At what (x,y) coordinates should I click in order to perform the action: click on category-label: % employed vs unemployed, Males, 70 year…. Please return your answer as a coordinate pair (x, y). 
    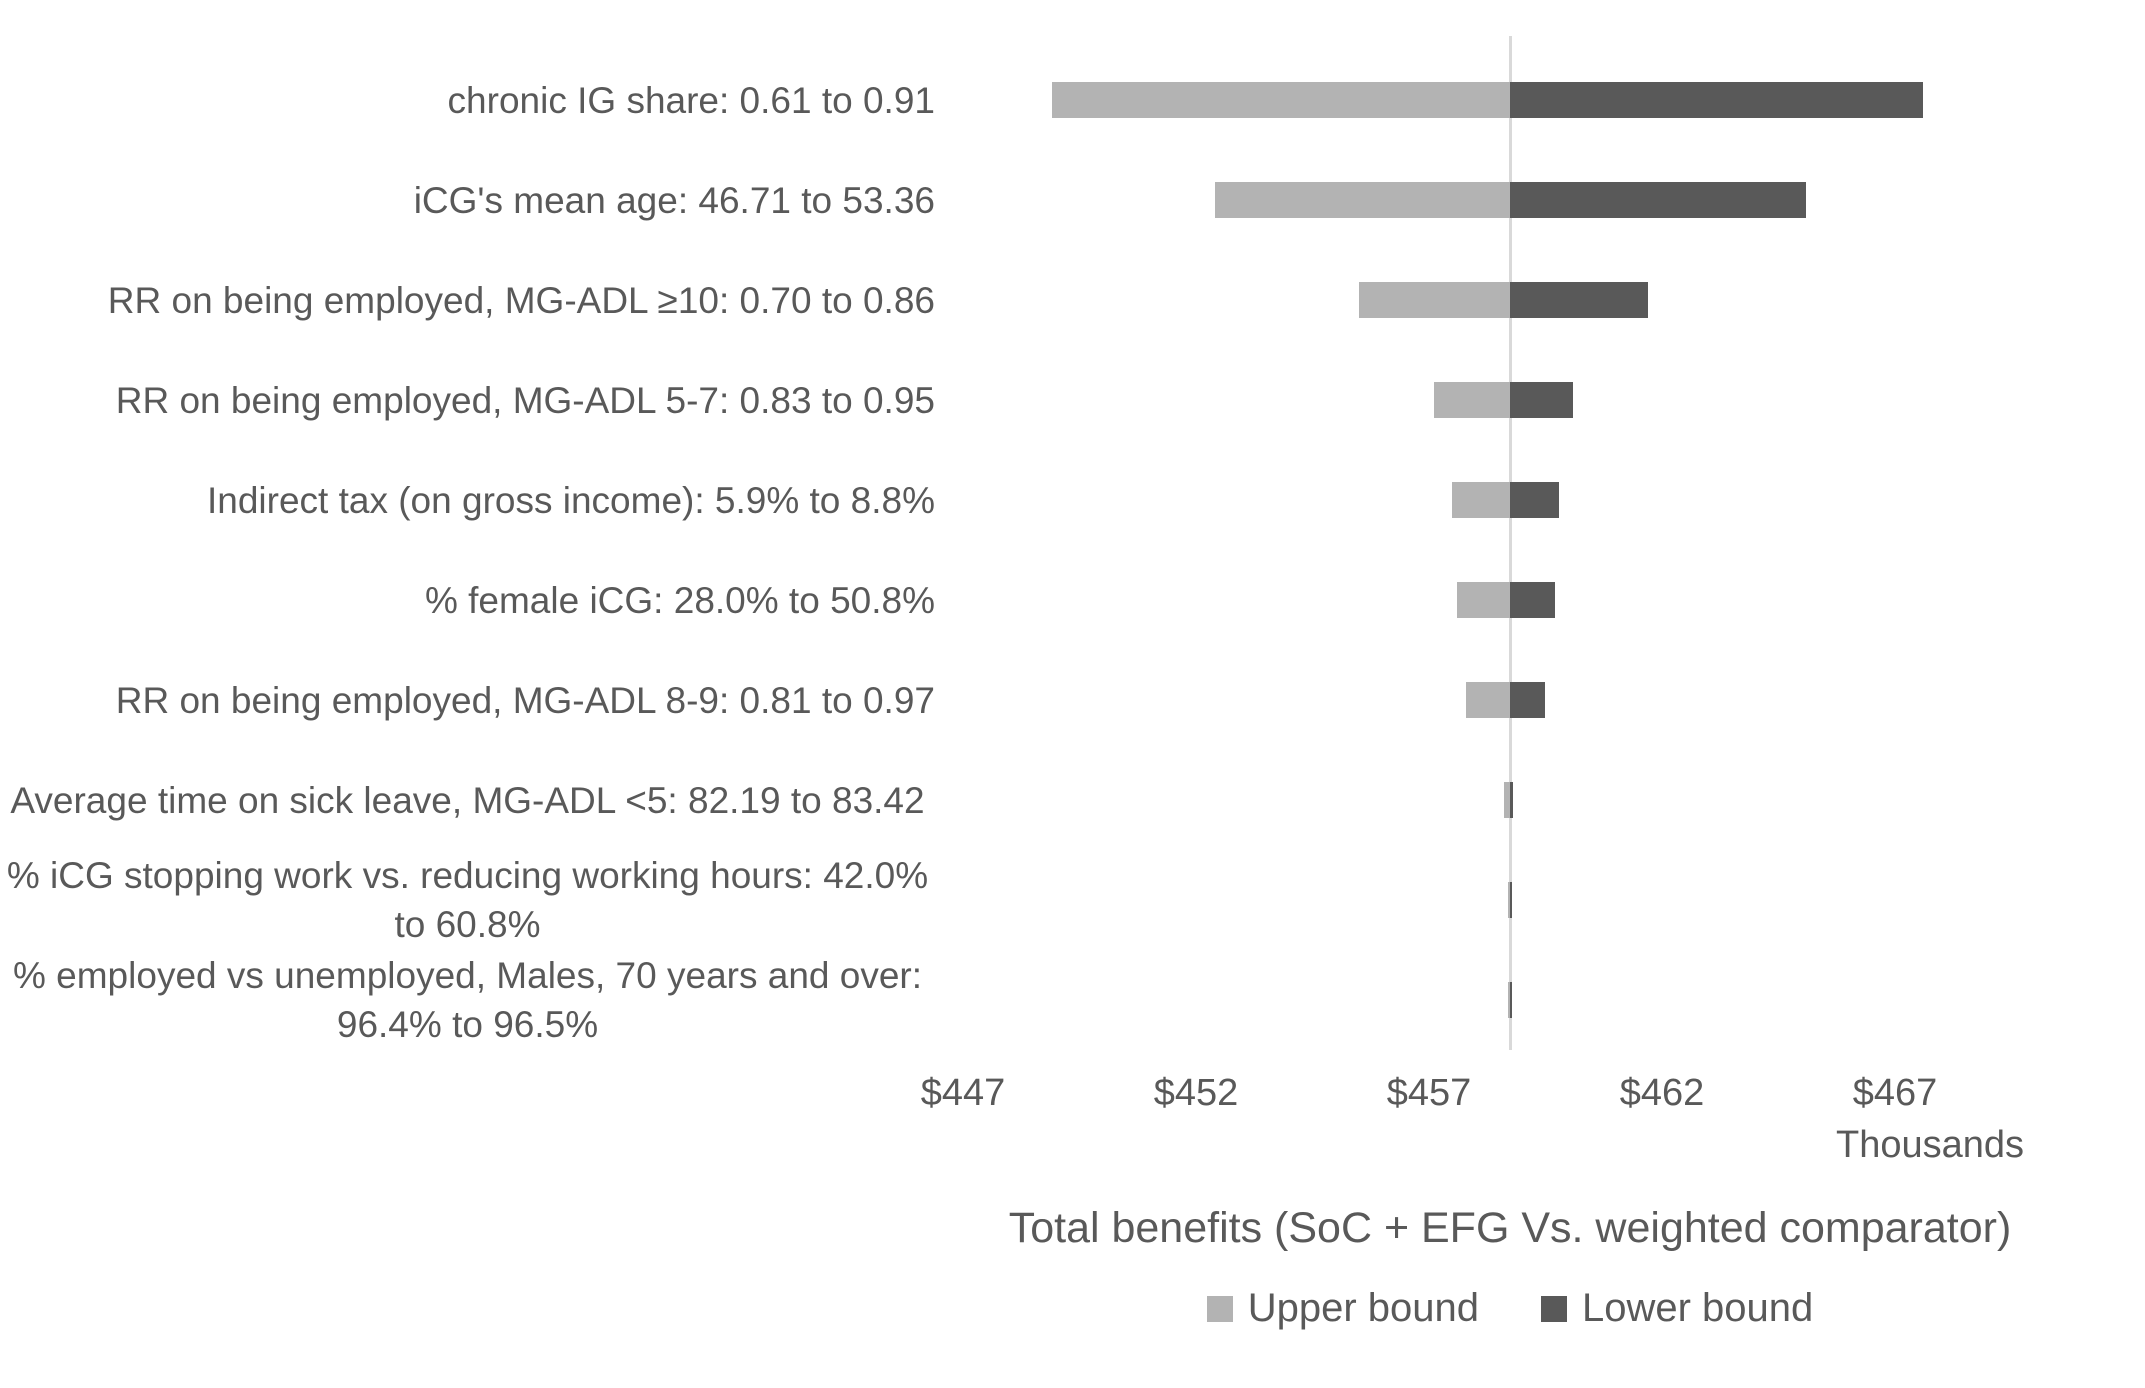
    Looking at the image, I should click on (467, 1000).